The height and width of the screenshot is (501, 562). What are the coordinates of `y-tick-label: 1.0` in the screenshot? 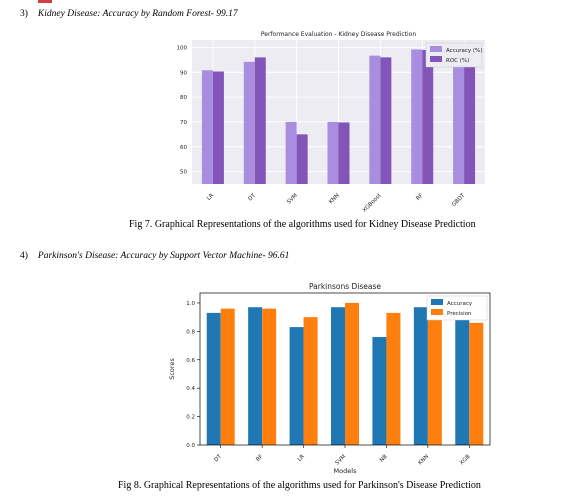 It's located at (190, 304).